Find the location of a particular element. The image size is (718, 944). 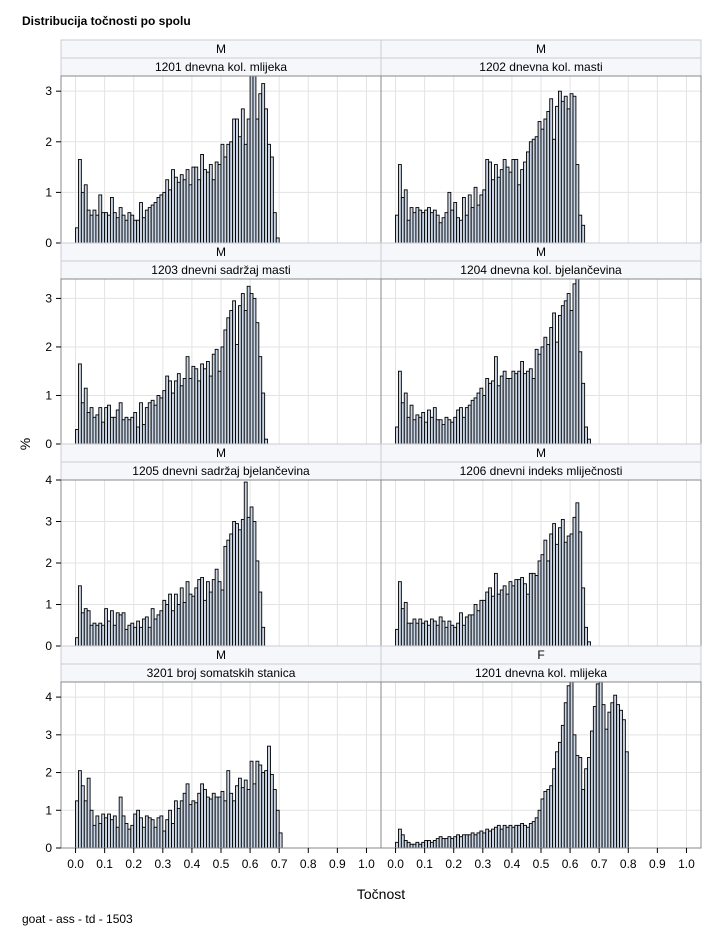

x-axis-label: Točnost is located at coordinates (381, 894).